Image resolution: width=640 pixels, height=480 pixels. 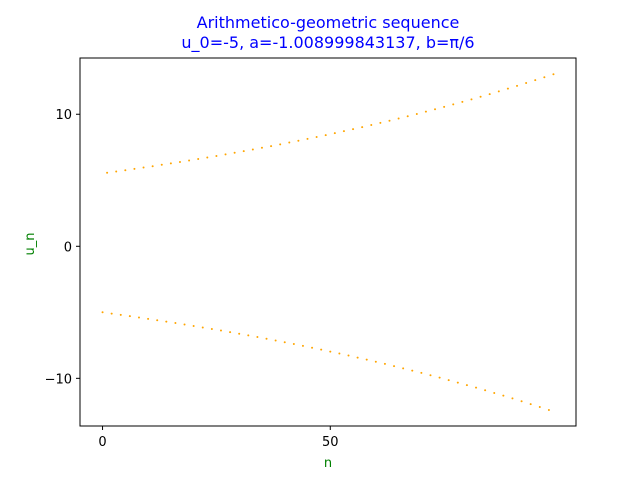 What do you see at coordinates (330, 442) in the screenshot?
I see `x-tick-label: 50` at bounding box center [330, 442].